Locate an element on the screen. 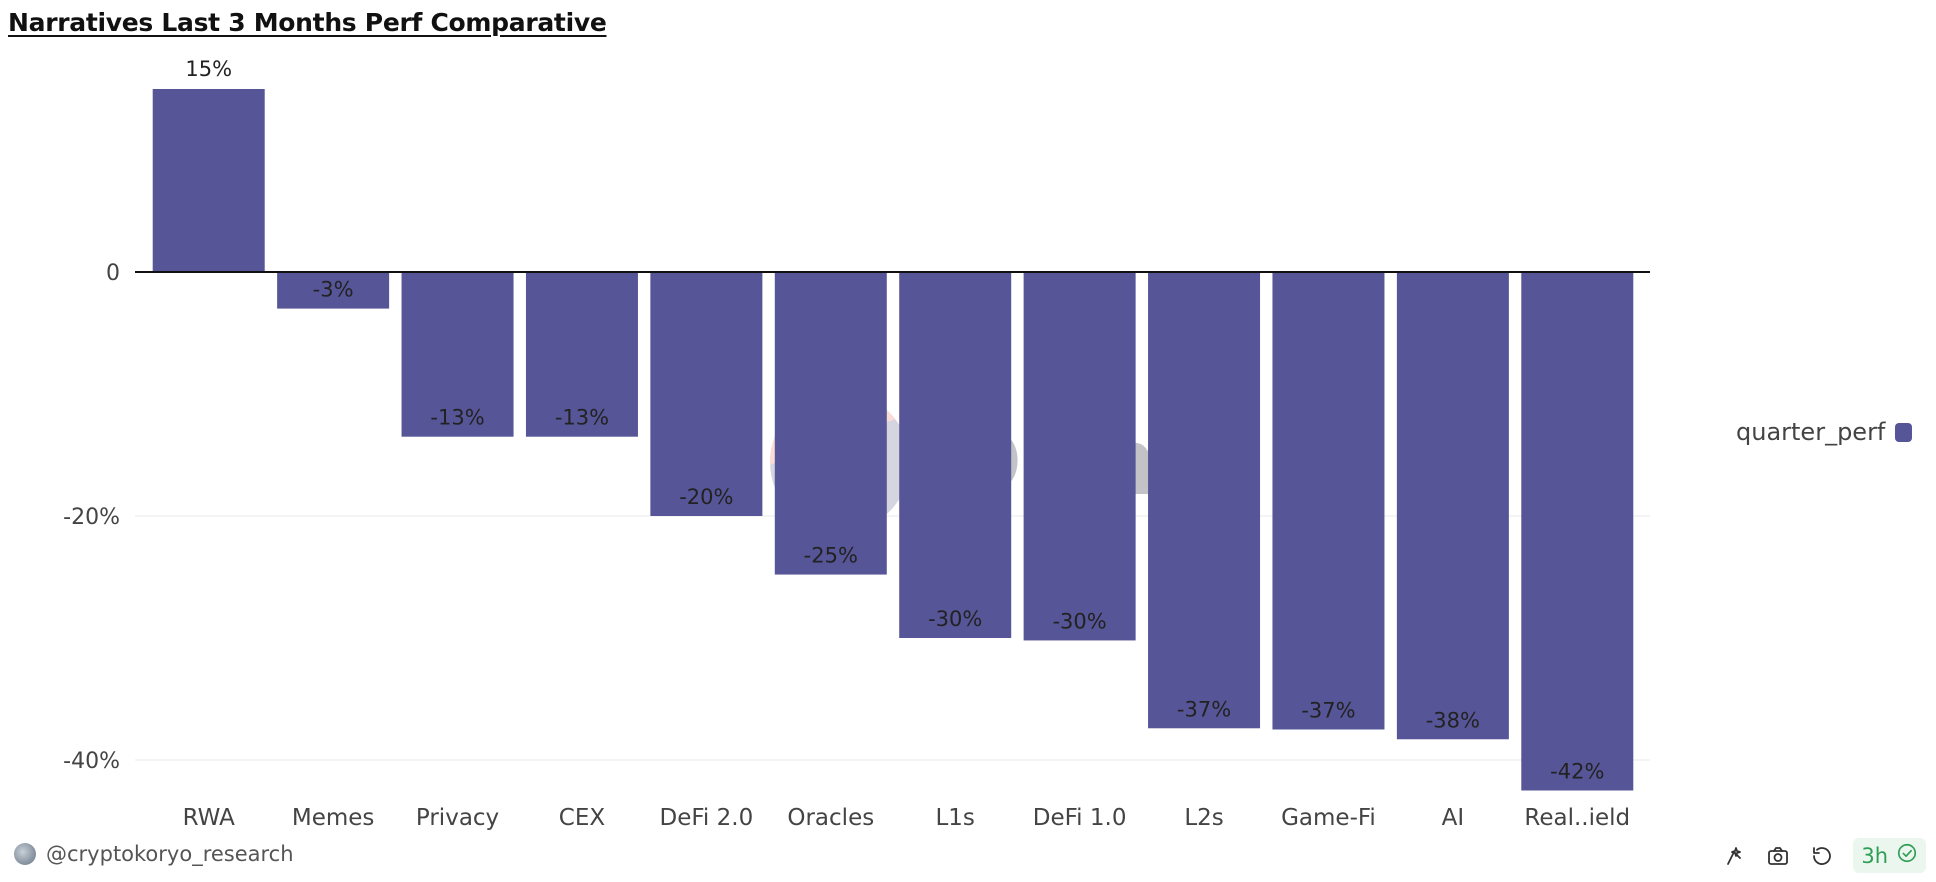  footer-actions: 3h is located at coordinates (1823, 855).